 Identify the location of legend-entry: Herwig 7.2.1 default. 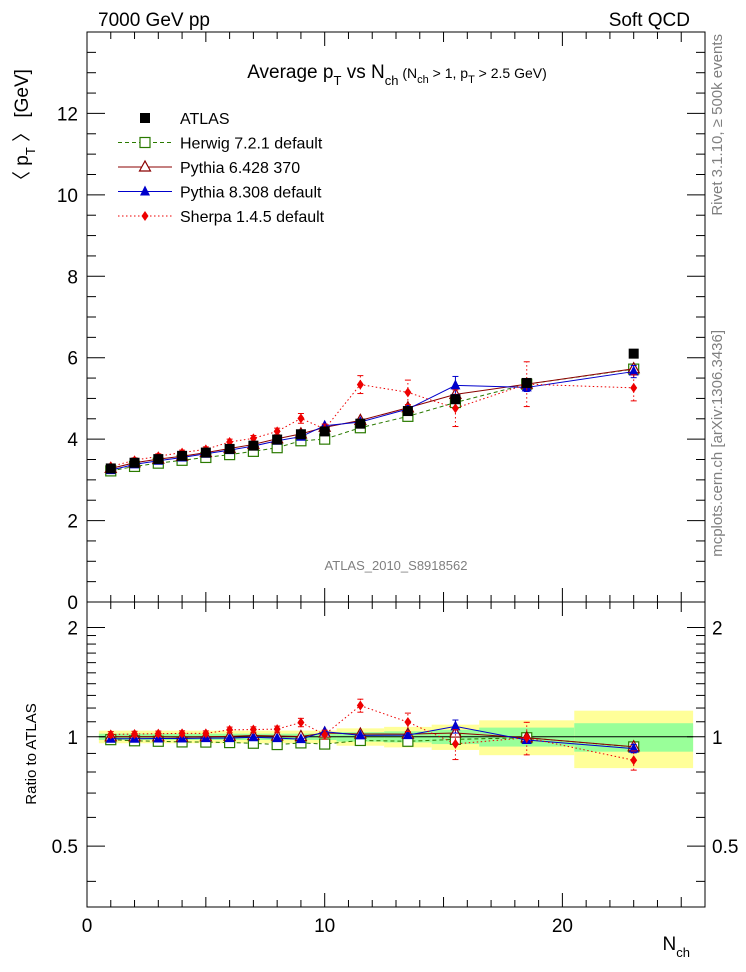
(220, 144).